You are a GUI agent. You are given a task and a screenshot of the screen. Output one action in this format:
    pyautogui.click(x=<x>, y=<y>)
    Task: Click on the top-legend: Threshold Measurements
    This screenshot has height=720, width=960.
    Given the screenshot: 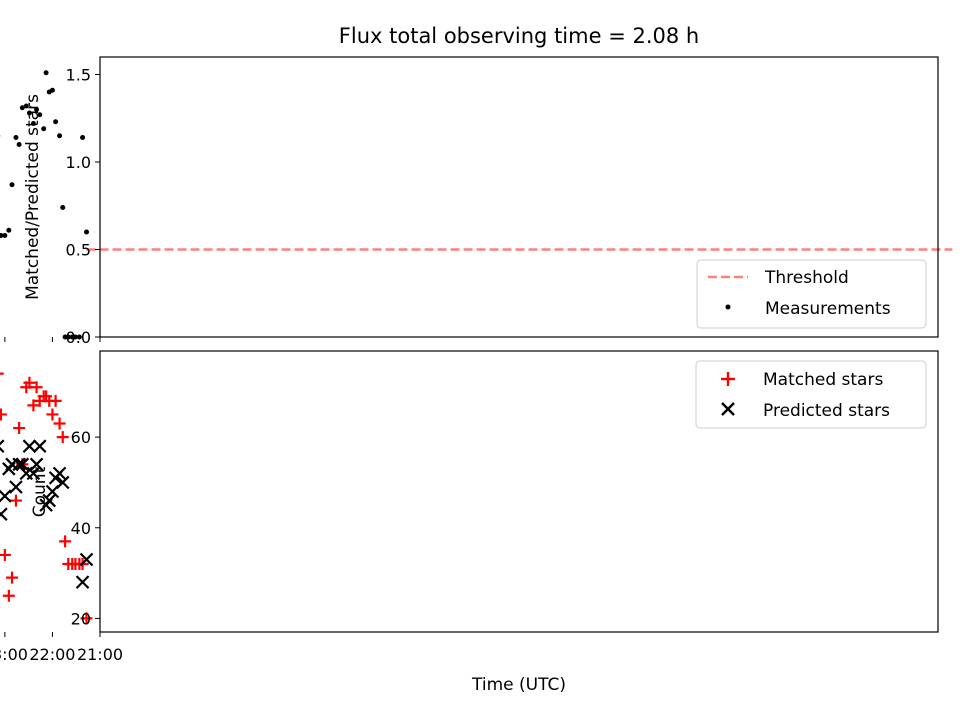 What is the action you would take?
    pyautogui.click(x=811, y=294)
    